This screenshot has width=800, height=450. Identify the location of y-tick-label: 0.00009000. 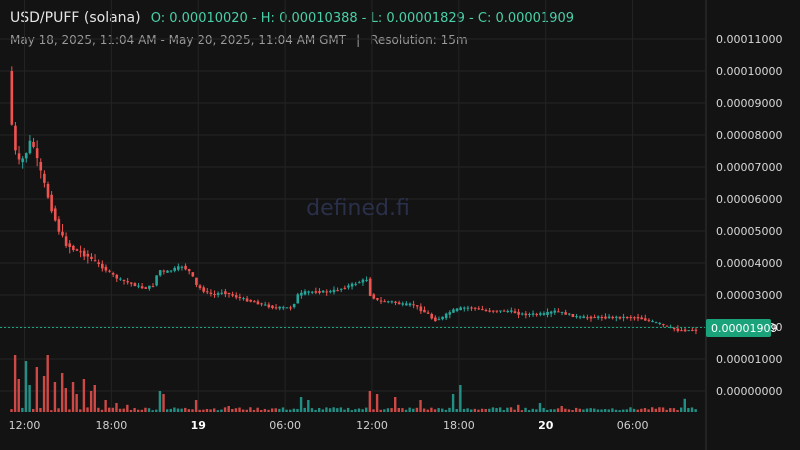
(749, 103).